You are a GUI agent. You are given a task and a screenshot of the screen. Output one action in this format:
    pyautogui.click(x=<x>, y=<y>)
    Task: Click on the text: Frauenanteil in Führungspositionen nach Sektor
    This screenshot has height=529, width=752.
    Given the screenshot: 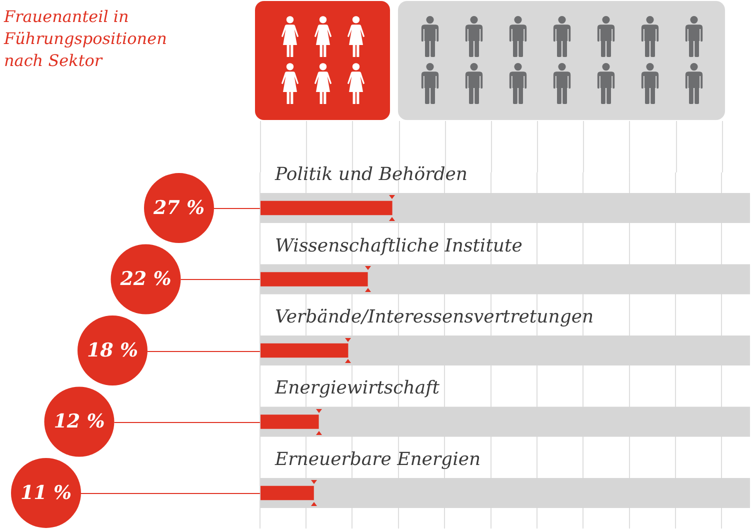 What is the action you would take?
    pyautogui.click(x=86, y=39)
    